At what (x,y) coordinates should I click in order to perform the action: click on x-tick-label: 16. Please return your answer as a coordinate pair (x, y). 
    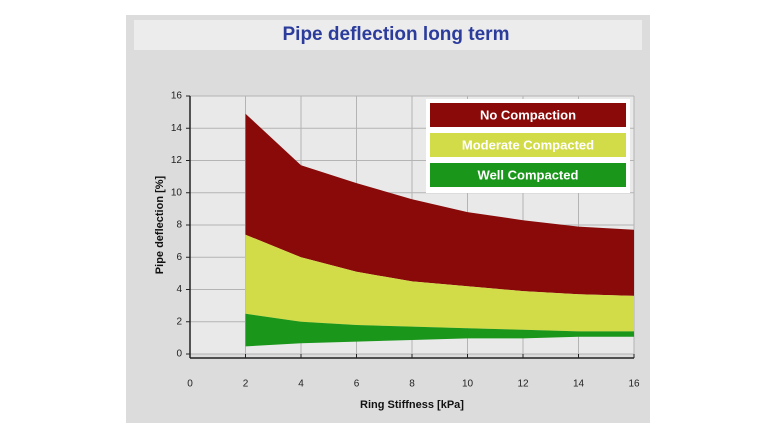
    Looking at the image, I should click on (634, 384).